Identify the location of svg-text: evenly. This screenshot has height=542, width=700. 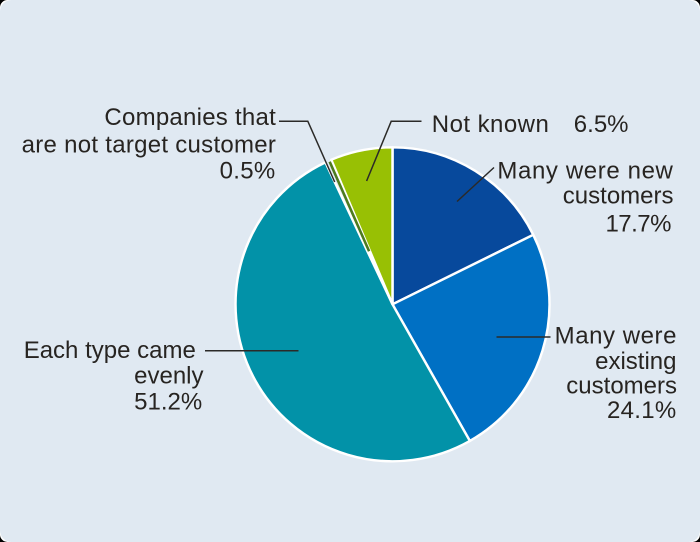
(168, 376).